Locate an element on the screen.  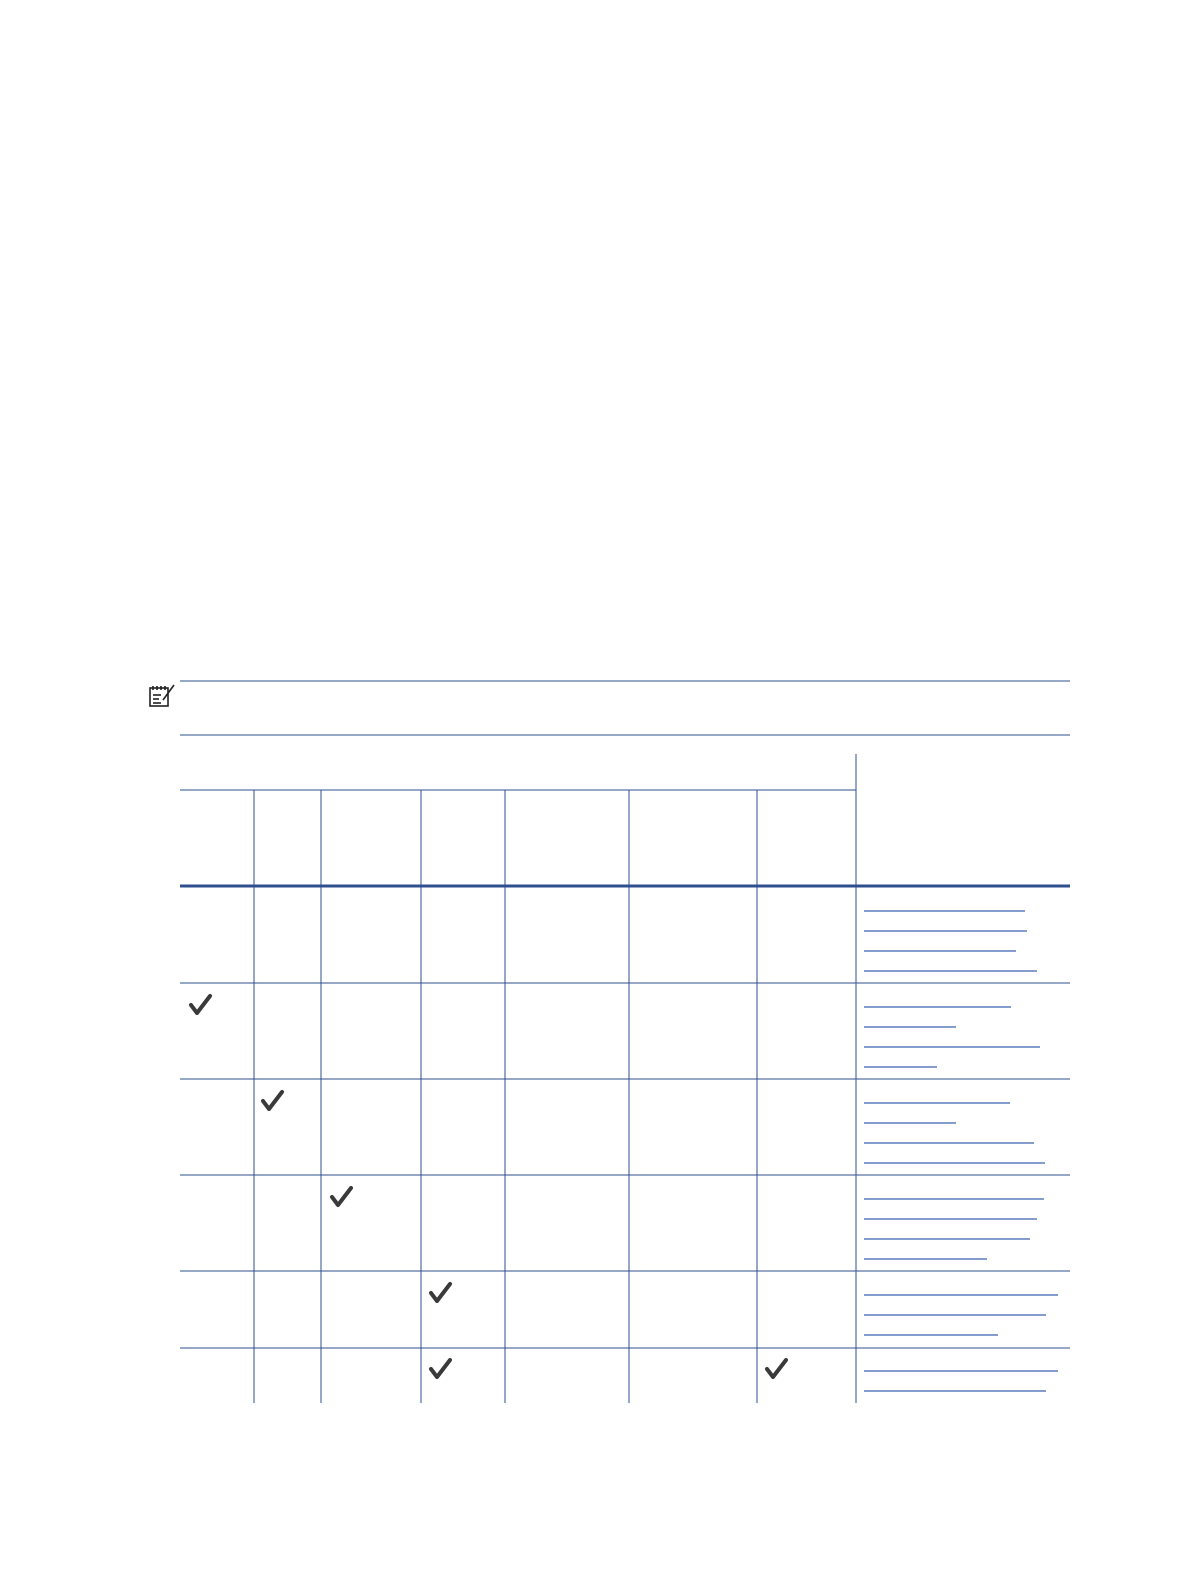
check-marks is located at coordinates (488, 1186).